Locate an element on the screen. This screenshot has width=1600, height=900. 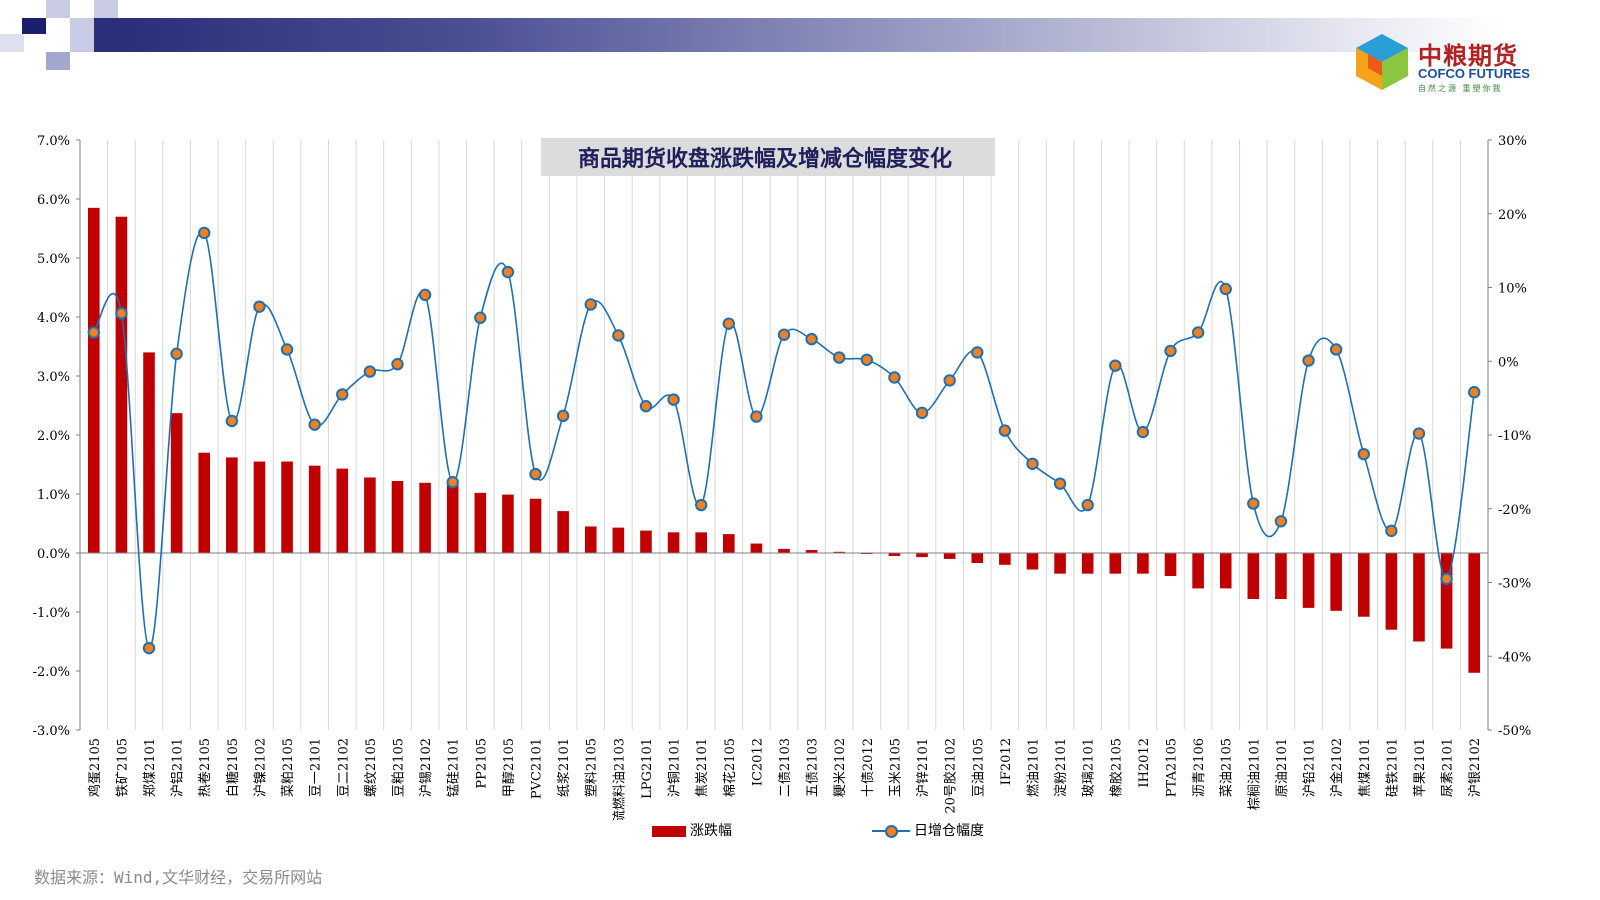
x-tick-label: 低硫燃料油2103 is located at coordinates (619, 779).